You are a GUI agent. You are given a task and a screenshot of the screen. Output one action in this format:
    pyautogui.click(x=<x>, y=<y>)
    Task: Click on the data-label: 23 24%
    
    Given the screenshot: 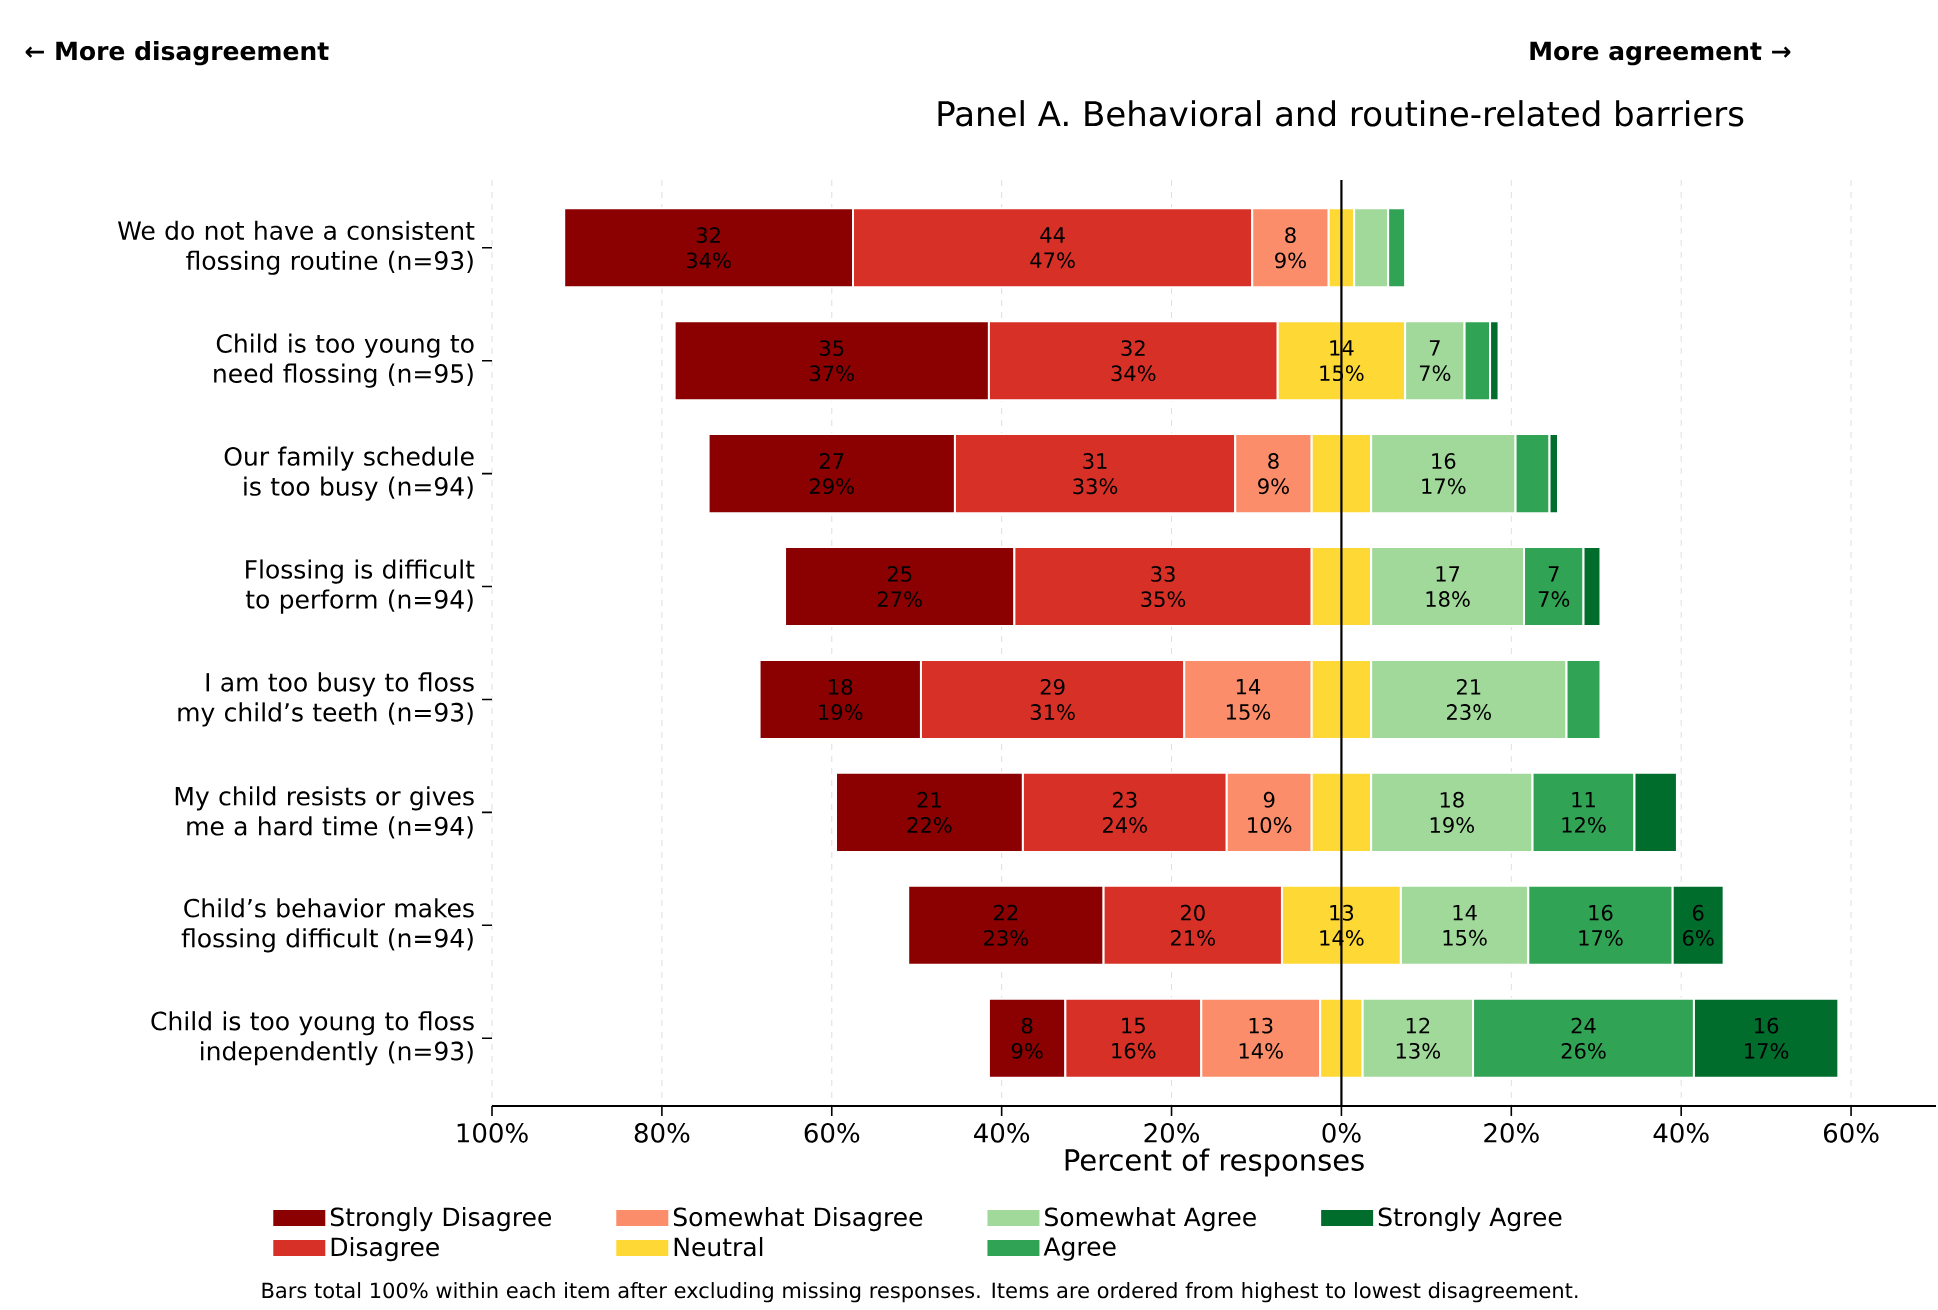 What is the action you would take?
    pyautogui.click(x=1125, y=812)
    